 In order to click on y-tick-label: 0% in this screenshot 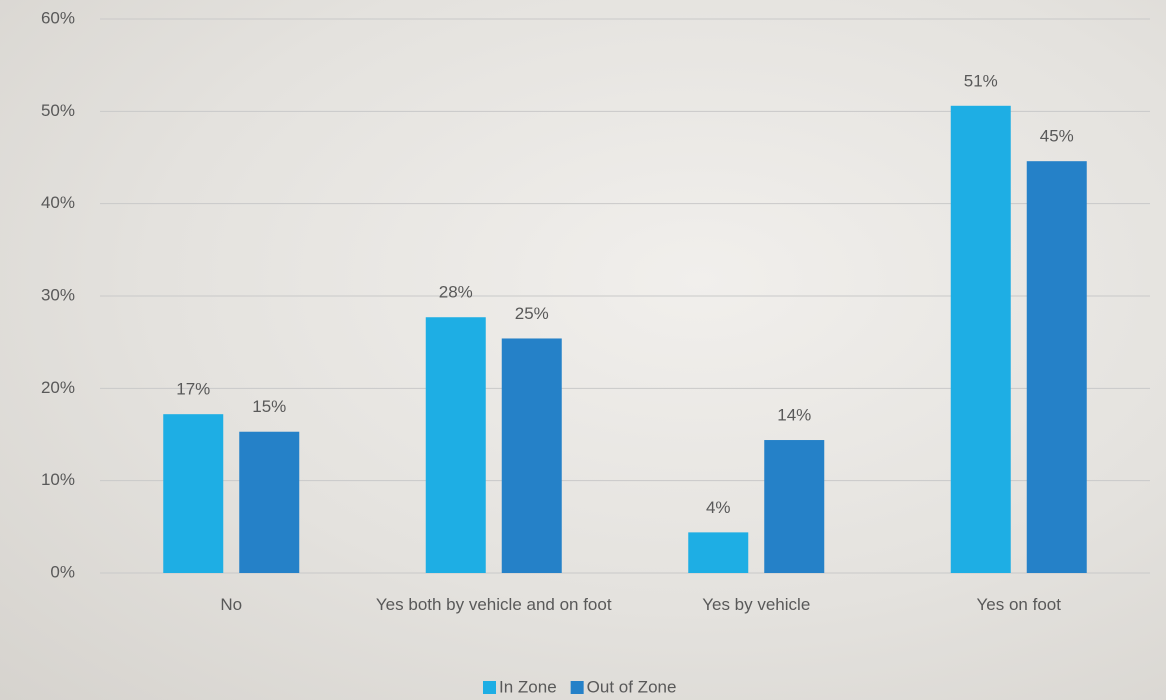, I will do `click(62, 571)`.